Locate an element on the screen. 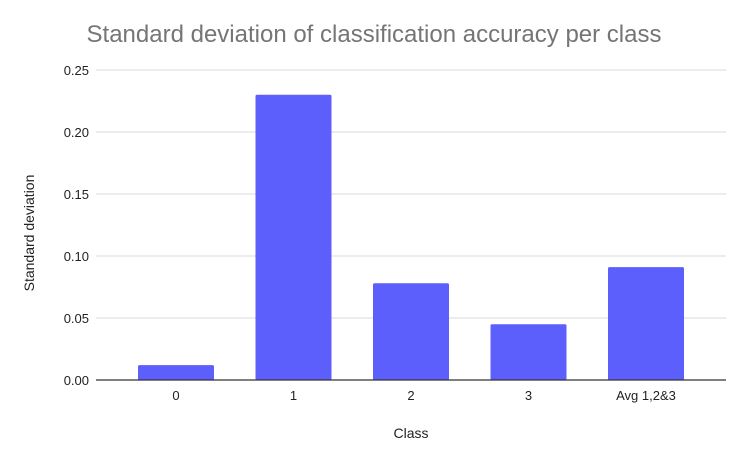 The image size is (741, 455). y-tick-label: 0.05 is located at coordinates (76, 318).